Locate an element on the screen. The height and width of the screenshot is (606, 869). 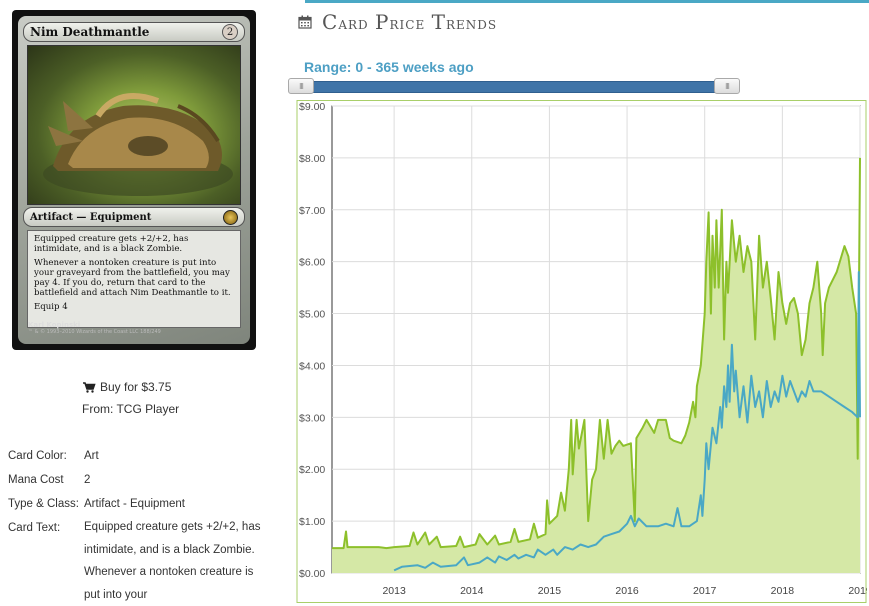
detail-value: Artifact - Equipment is located at coordinates (134, 504).